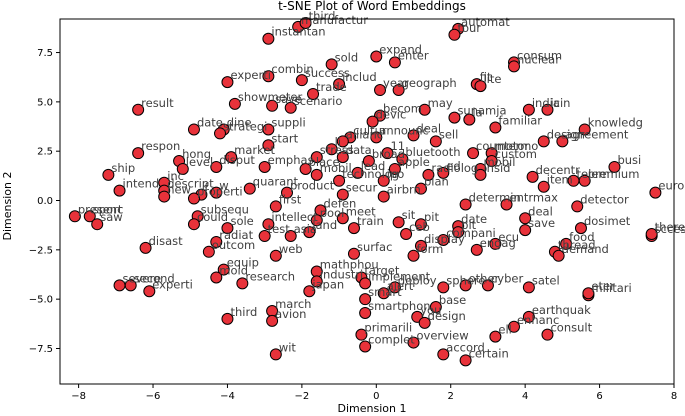 This screenshot has height=416, width=685. Describe the element at coordinates (436, 182) in the screenshot. I see `point-label: plan` at that location.